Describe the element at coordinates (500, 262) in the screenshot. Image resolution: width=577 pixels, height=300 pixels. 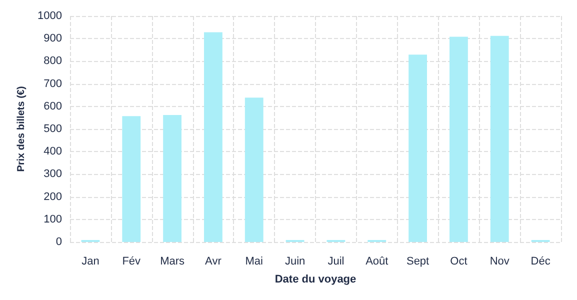
I see `x-tick-label: Nov` at that location.